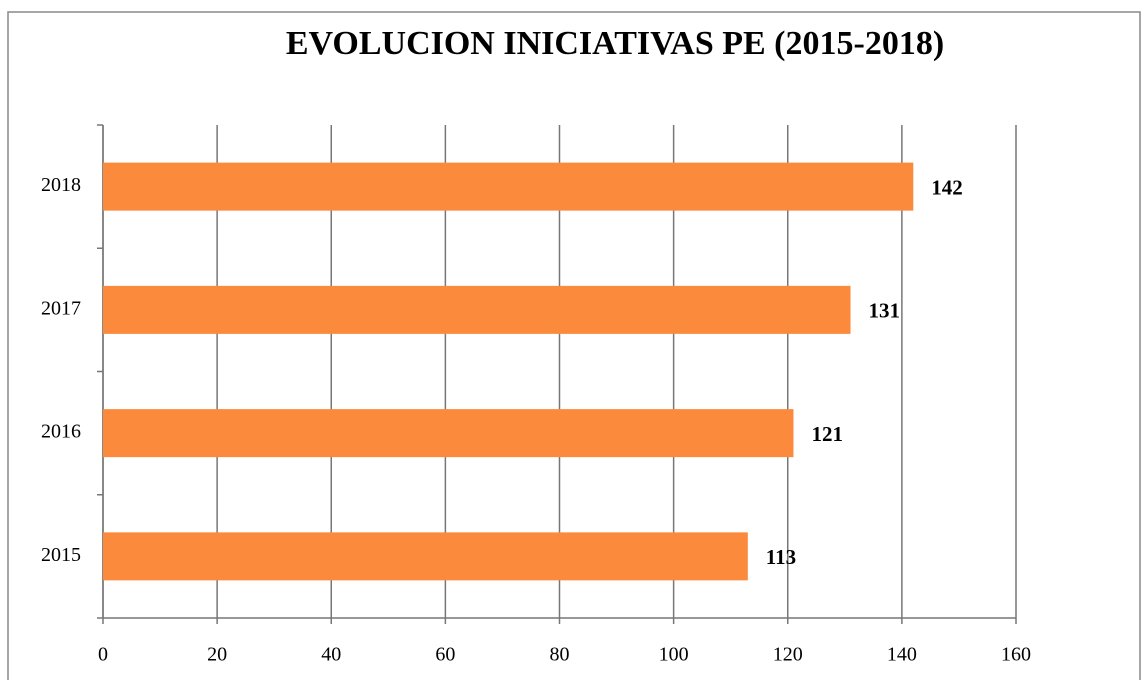 Image resolution: width=1148 pixels, height=680 pixels. Describe the element at coordinates (674, 655) in the screenshot. I see `x-tick-label: 100` at that location.